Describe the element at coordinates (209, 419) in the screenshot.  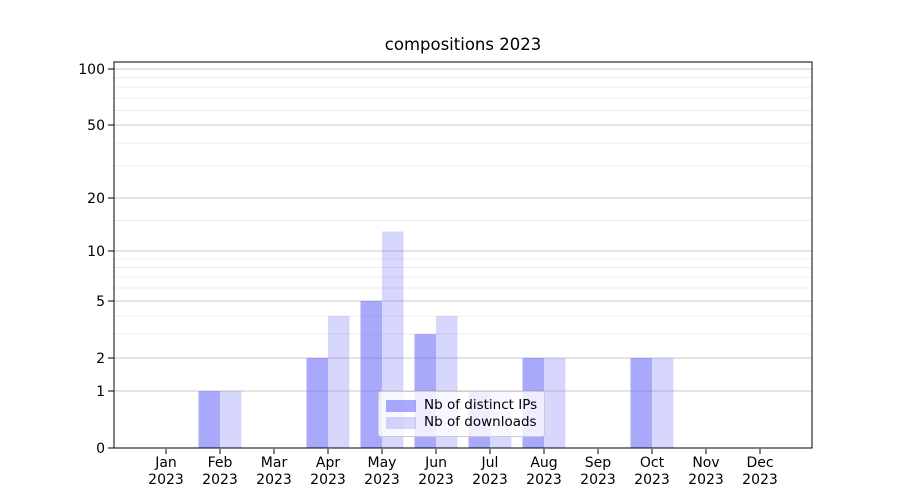
I see `bar-distinct-ips-feb` at that location.